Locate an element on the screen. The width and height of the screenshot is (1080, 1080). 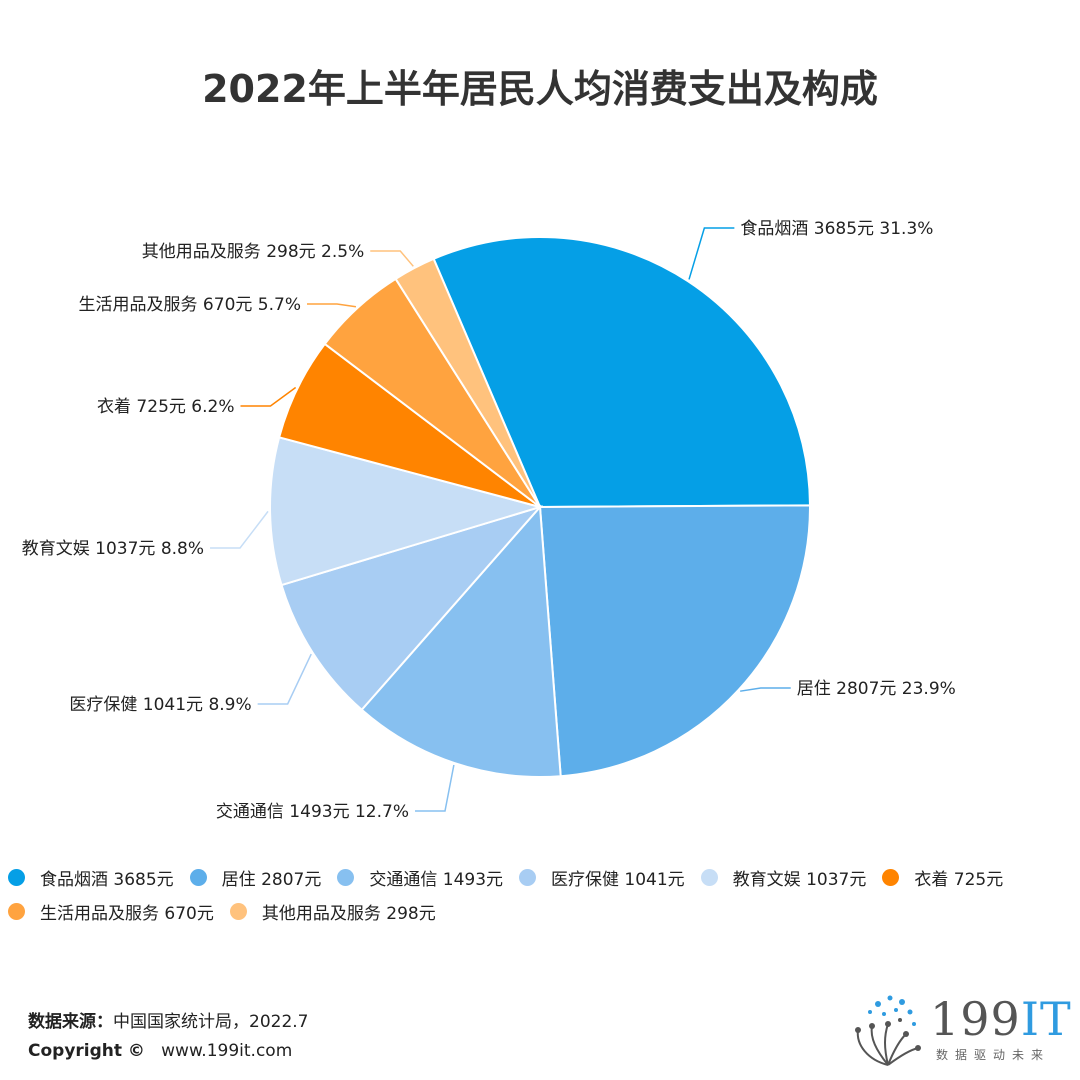
logo-wordmark: 199IT is located at coordinates (1001, 1019).